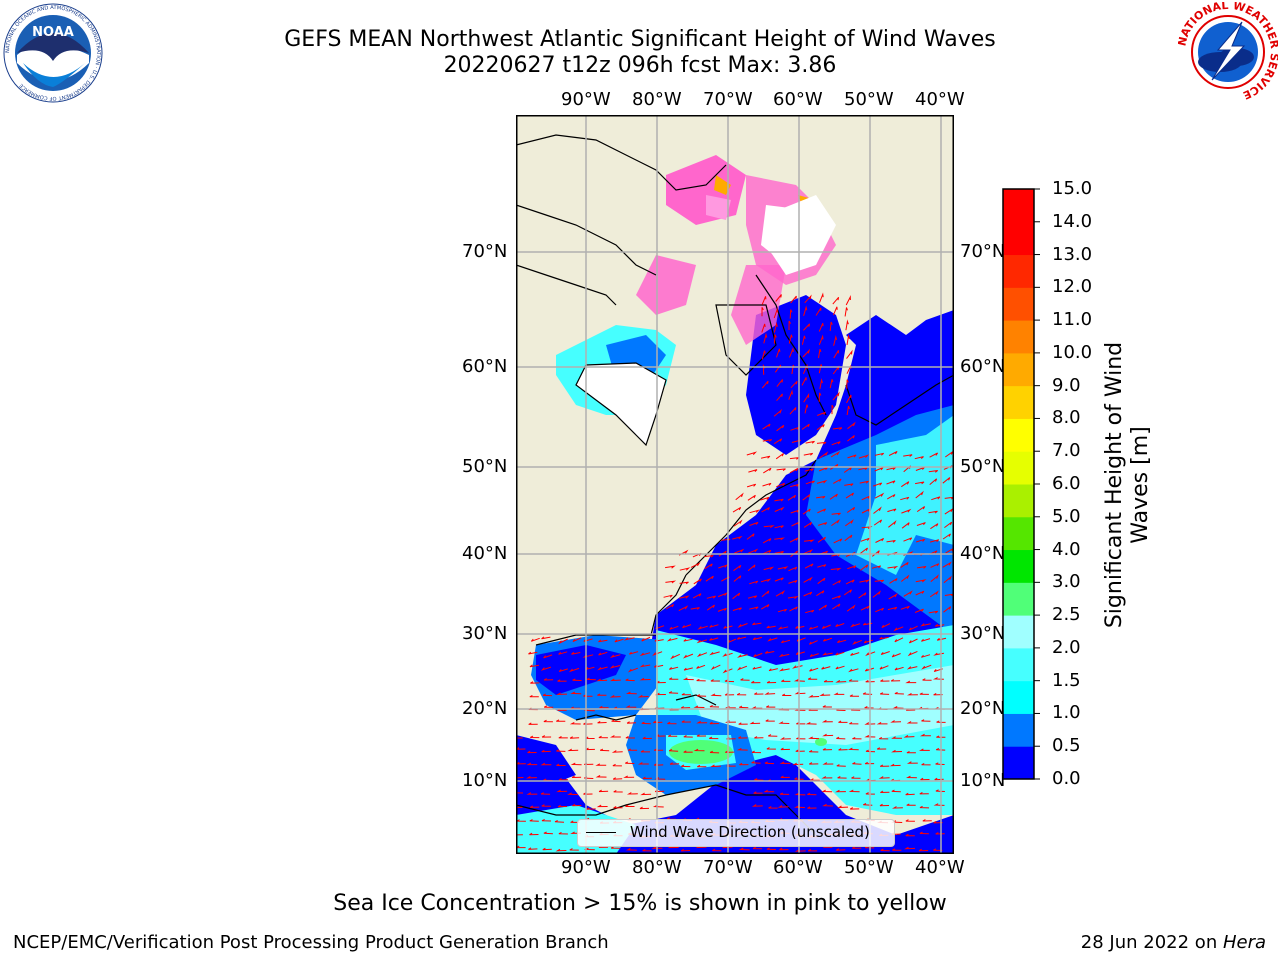  I want to click on colorbar-swatch, so click(1018, 501).